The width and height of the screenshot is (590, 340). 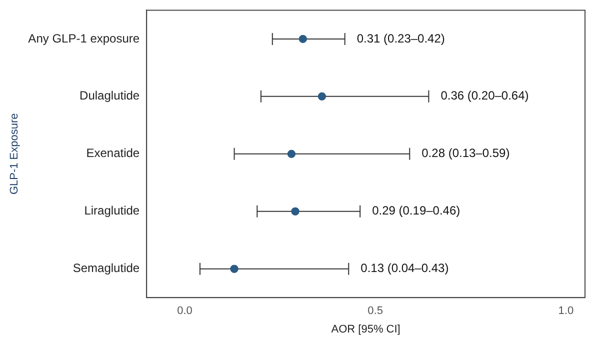 What do you see at coordinates (14, 154) in the screenshot?
I see `y-axis-title: GLP-1 Exposure` at bounding box center [14, 154].